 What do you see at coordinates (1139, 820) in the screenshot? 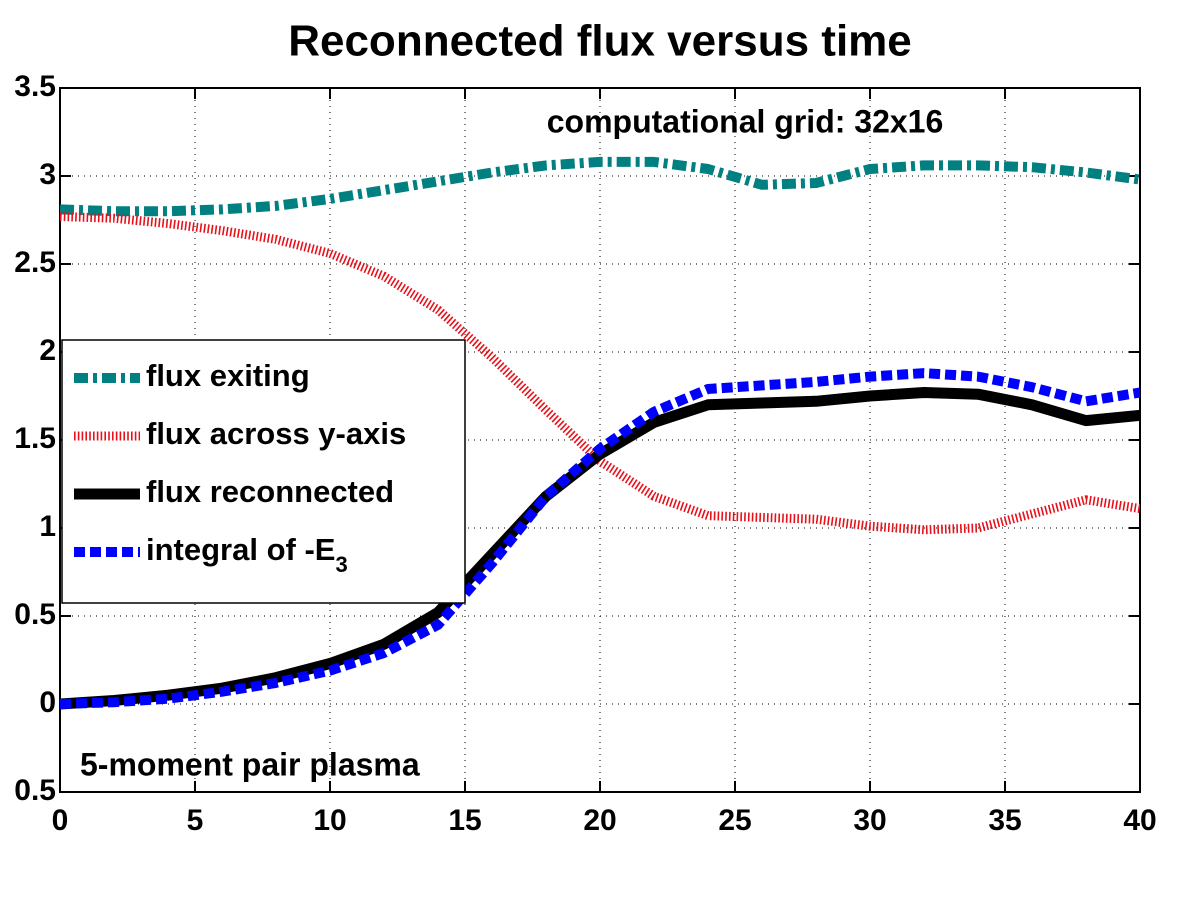
I see `x-tick-label: 40` at bounding box center [1139, 820].